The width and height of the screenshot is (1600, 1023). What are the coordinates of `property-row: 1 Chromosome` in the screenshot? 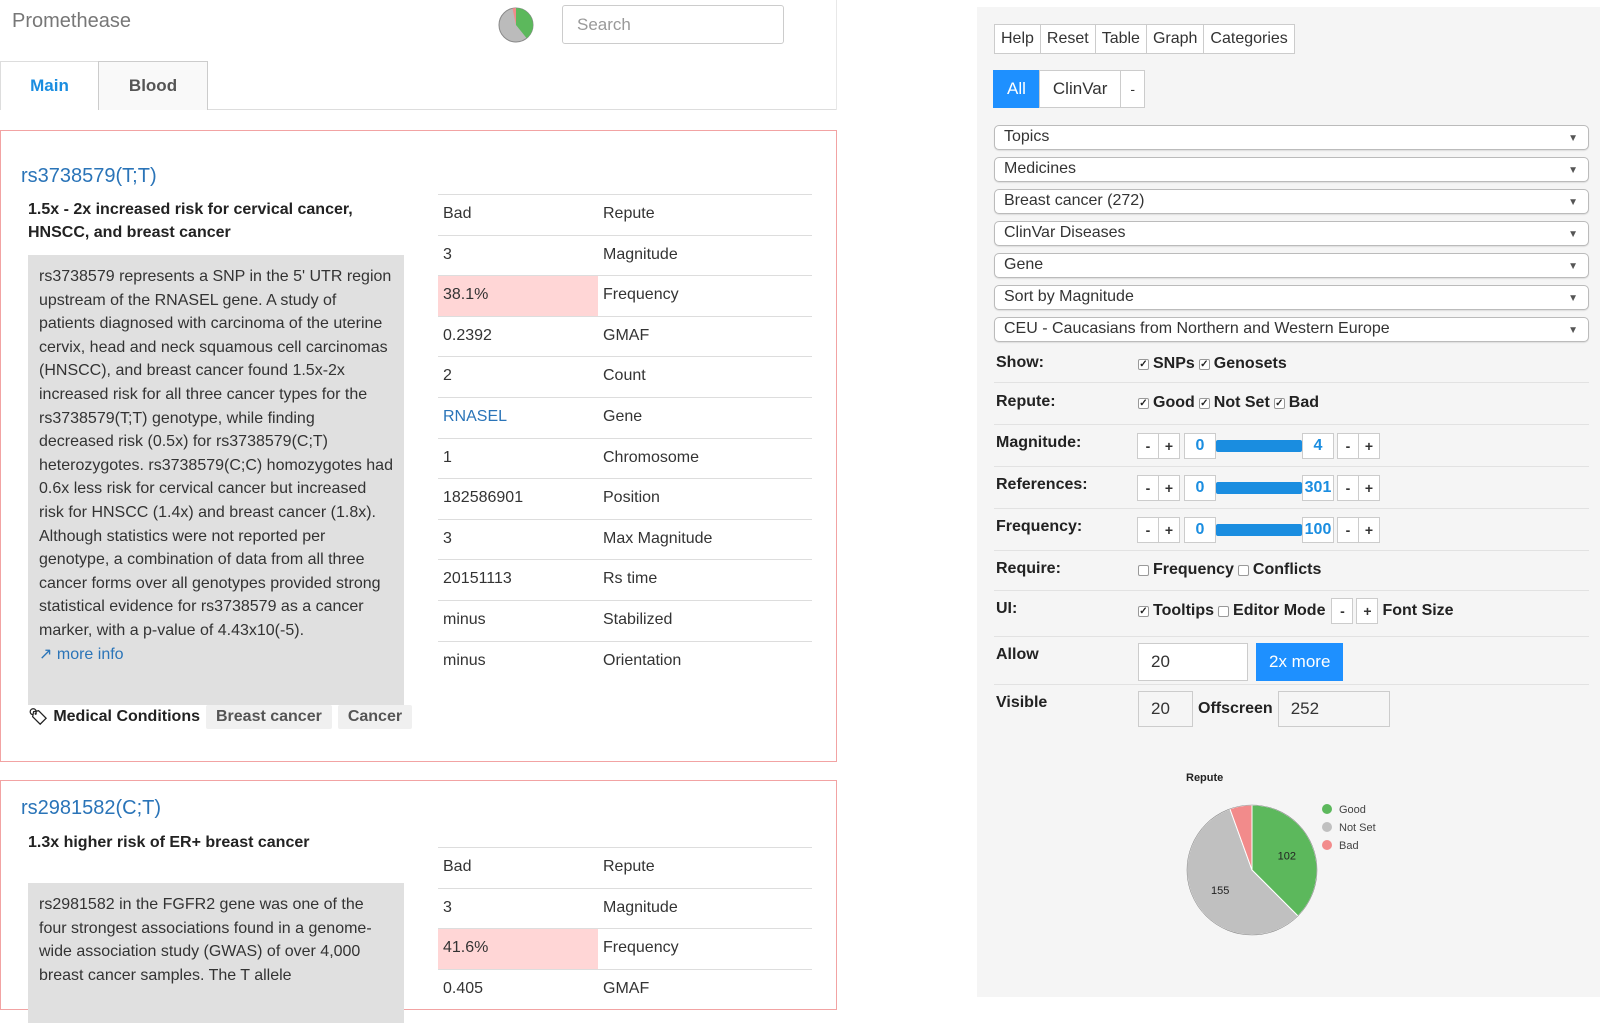 It's located at (625, 458).